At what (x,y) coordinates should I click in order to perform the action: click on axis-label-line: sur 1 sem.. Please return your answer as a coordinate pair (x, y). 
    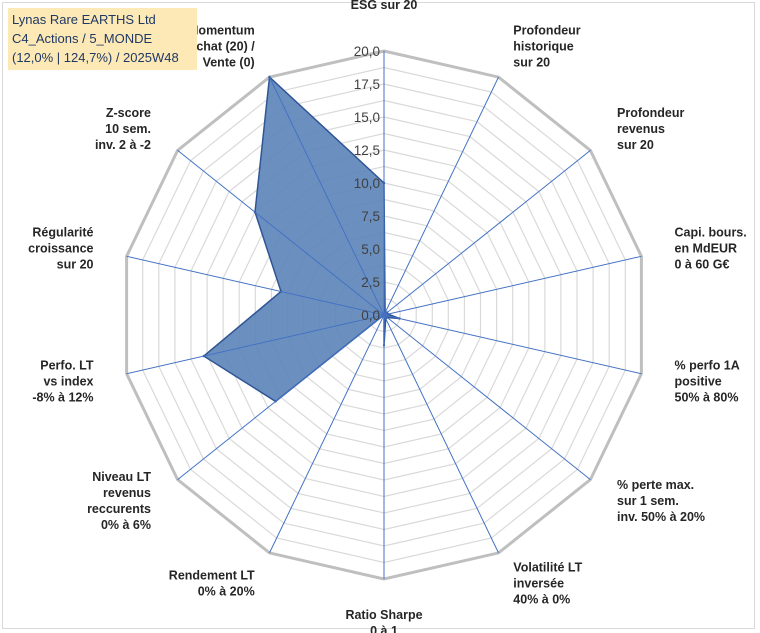
    Looking at the image, I should click on (648, 501).